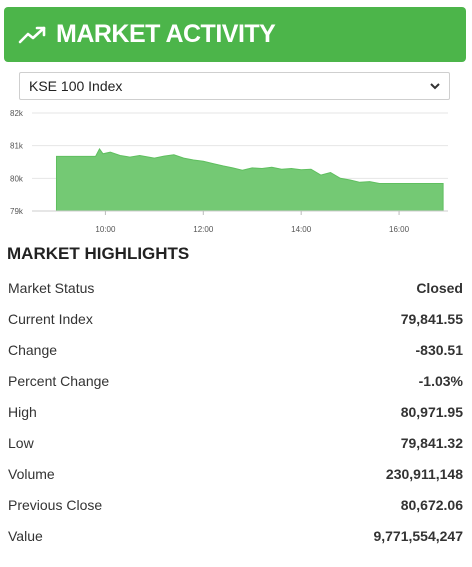 The height and width of the screenshot is (567, 472). What do you see at coordinates (435, 86) in the screenshot?
I see `chevron-down-icon` at bounding box center [435, 86].